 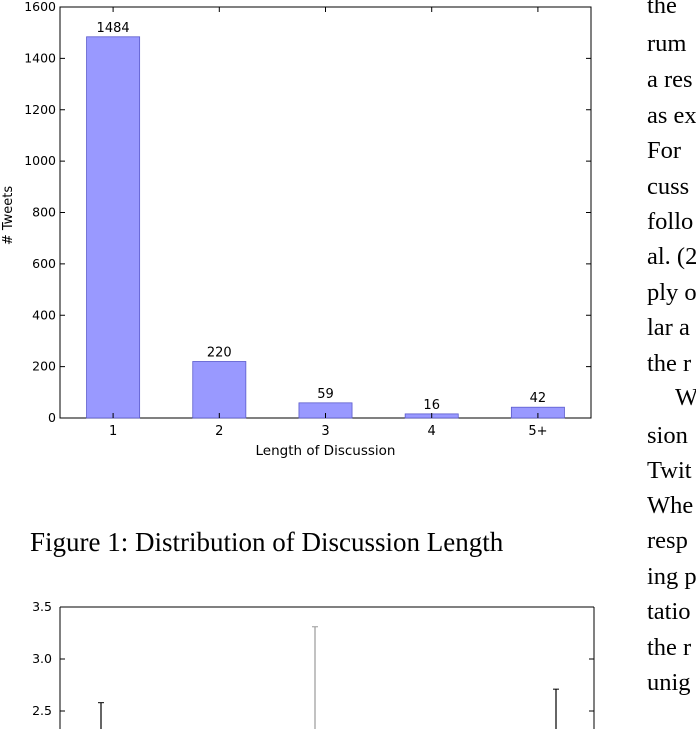 I want to click on x-axis-label: Length of Discussion, so click(x=326, y=451).